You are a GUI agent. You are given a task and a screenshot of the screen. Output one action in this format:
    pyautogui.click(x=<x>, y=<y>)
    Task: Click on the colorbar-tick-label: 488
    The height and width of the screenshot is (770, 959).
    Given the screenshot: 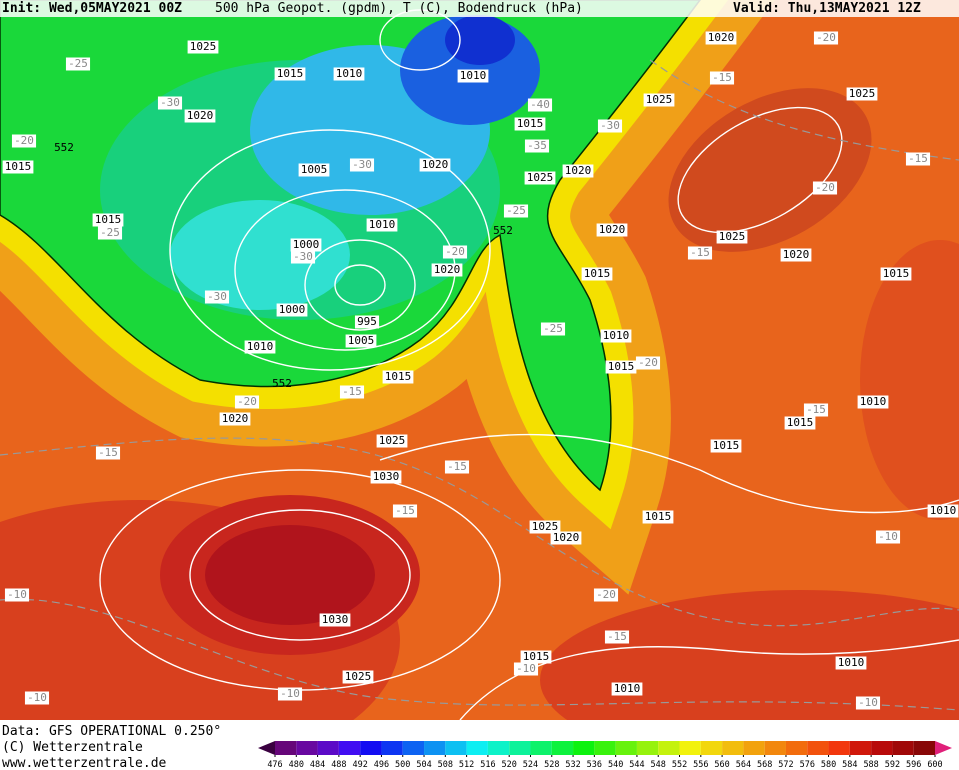 What is the action you would take?
    pyautogui.click(x=338, y=765)
    